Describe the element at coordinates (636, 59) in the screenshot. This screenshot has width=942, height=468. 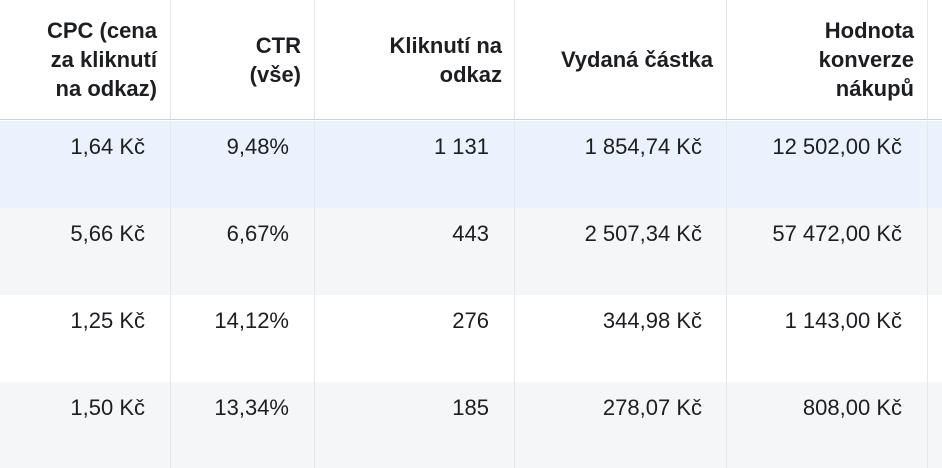
I see `header-text: Vydaná částka` at that location.